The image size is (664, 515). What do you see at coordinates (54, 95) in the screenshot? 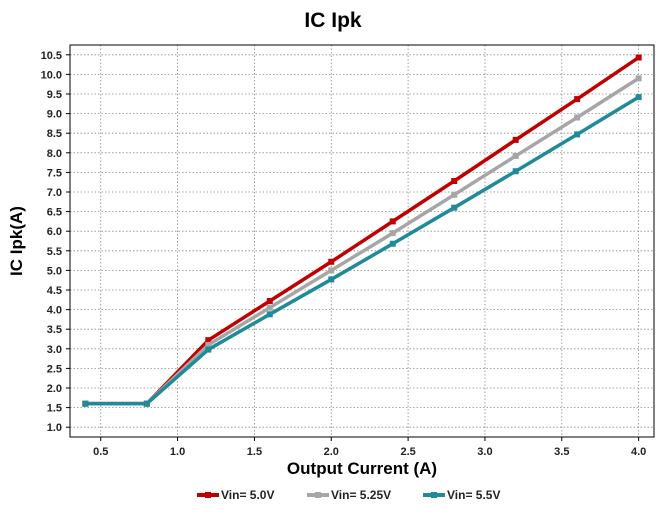
I see `y-tick-label: 9.5` at bounding box center [54, 95].